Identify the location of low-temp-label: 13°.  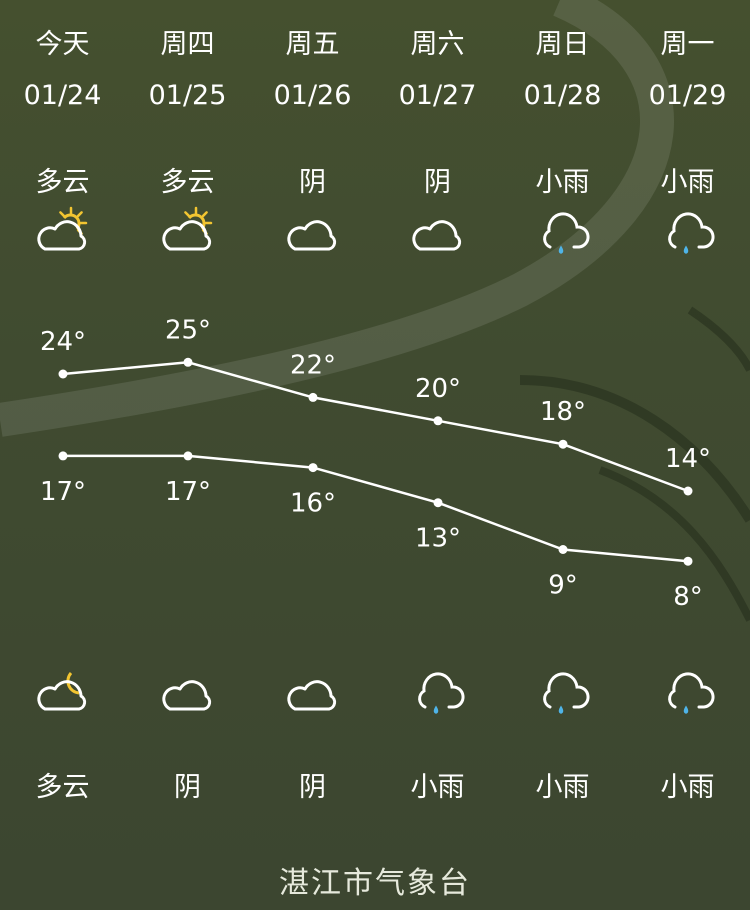
(438, 539).